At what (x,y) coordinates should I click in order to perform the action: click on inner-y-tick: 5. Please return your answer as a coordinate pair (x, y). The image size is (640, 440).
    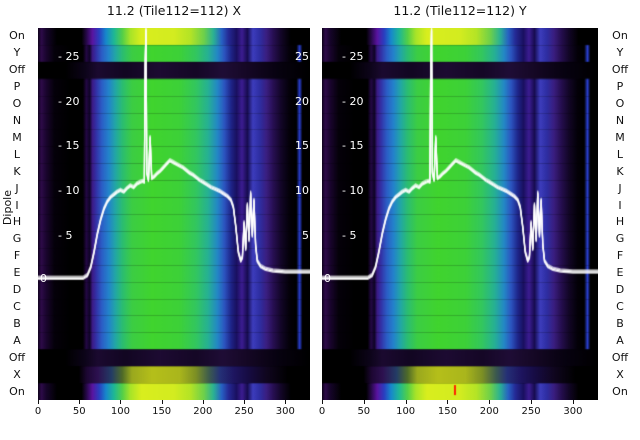
    Looking at the image, I should click on (305, 236).